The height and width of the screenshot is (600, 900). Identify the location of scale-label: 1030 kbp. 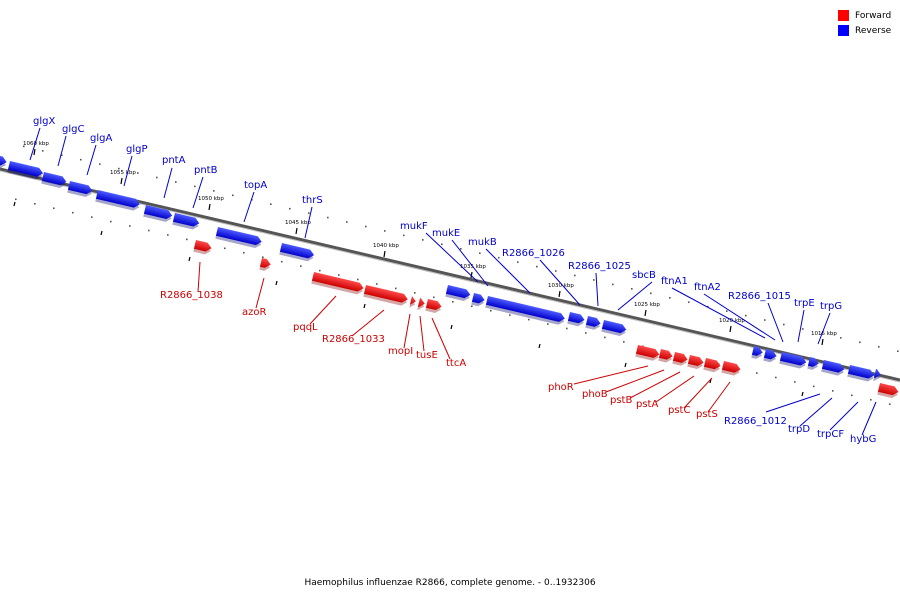
(561, 286).